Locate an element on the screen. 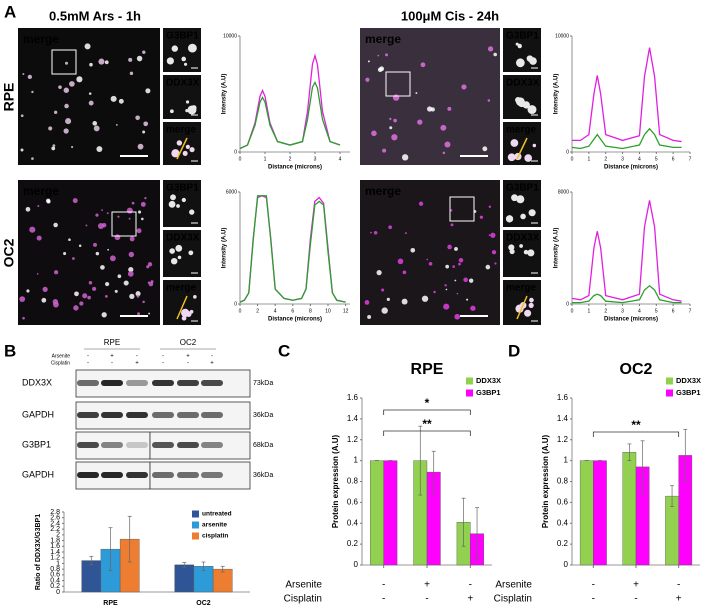 The width and height of the screenshot is (714, 608). chart-title: OC2 is located at coordinates (636, 369).